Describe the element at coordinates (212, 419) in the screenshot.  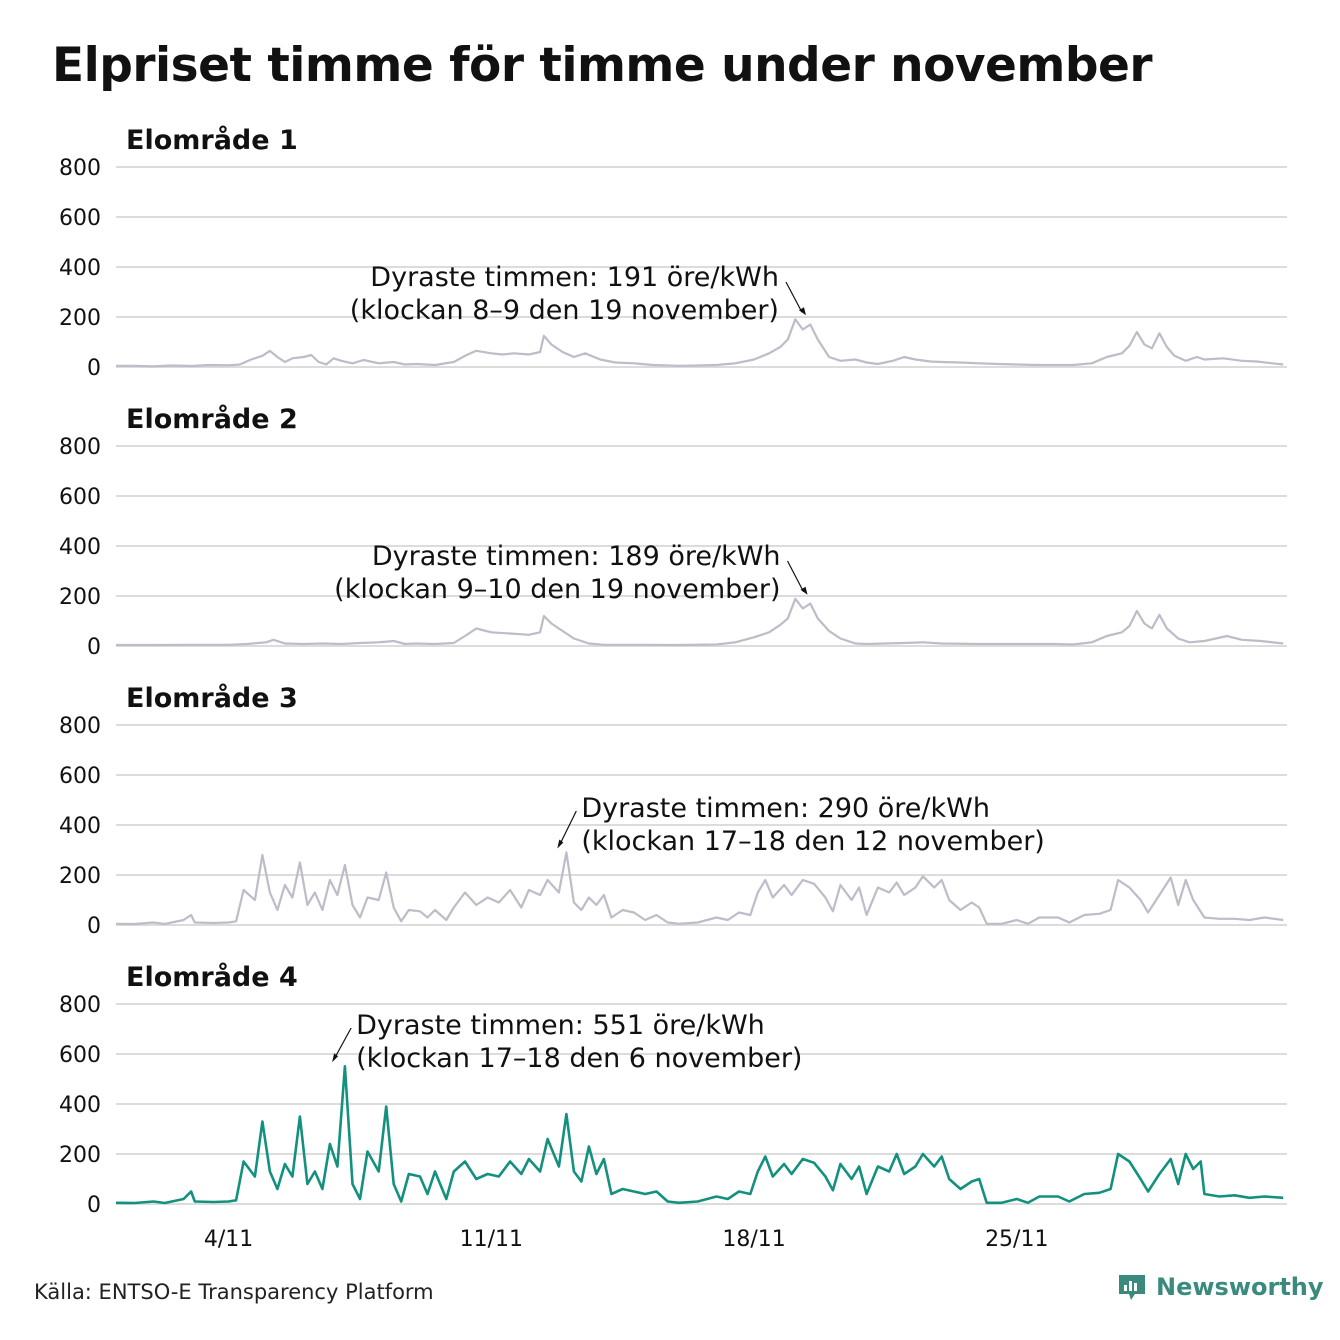
I see `panel-title: Elområde 2` at that location.